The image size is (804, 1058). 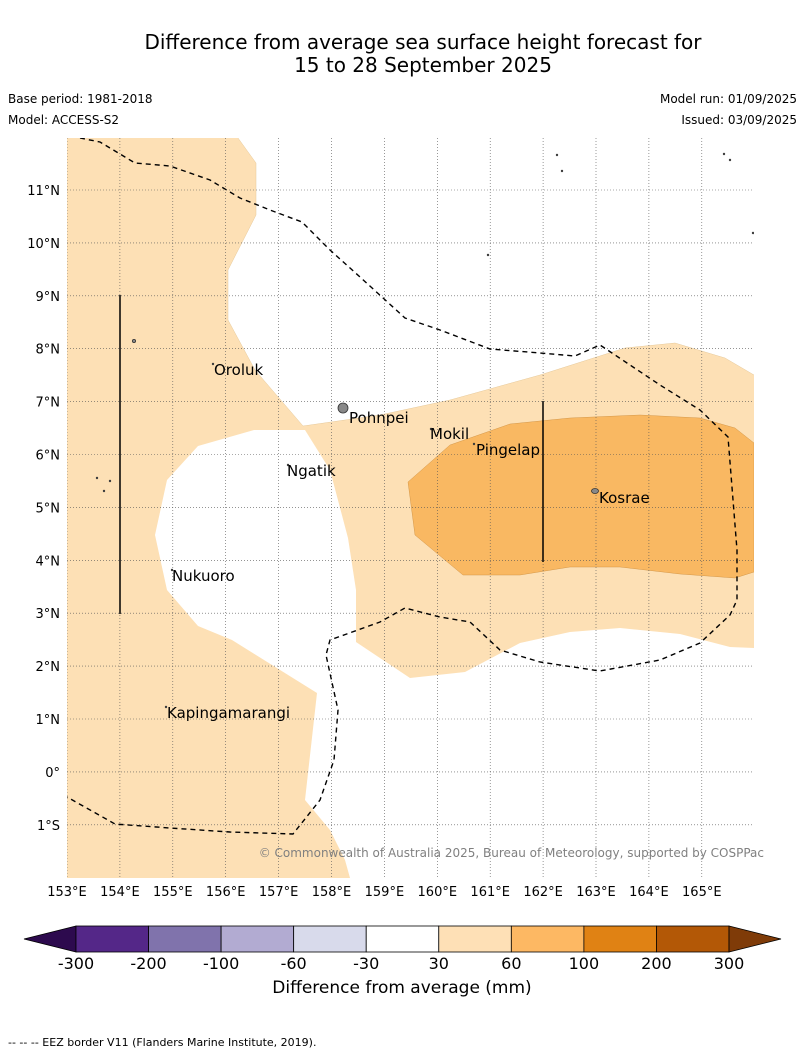 What do you see at coordinates (401, 963) in the screenshot?
I see `colorbar-tick-labels: -300 -200 -100 -60 -30 30 60 100 200 300` at bounding box center [401, 963].